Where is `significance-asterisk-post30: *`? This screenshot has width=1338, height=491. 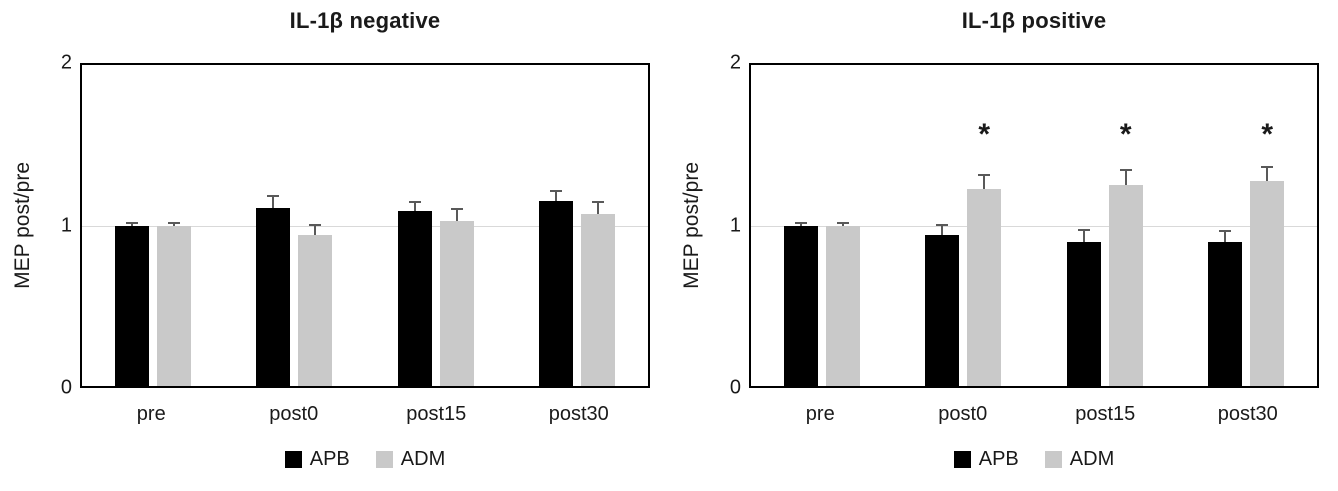 significance-asterisk-post30: * is located at coordinates (1267, 134).